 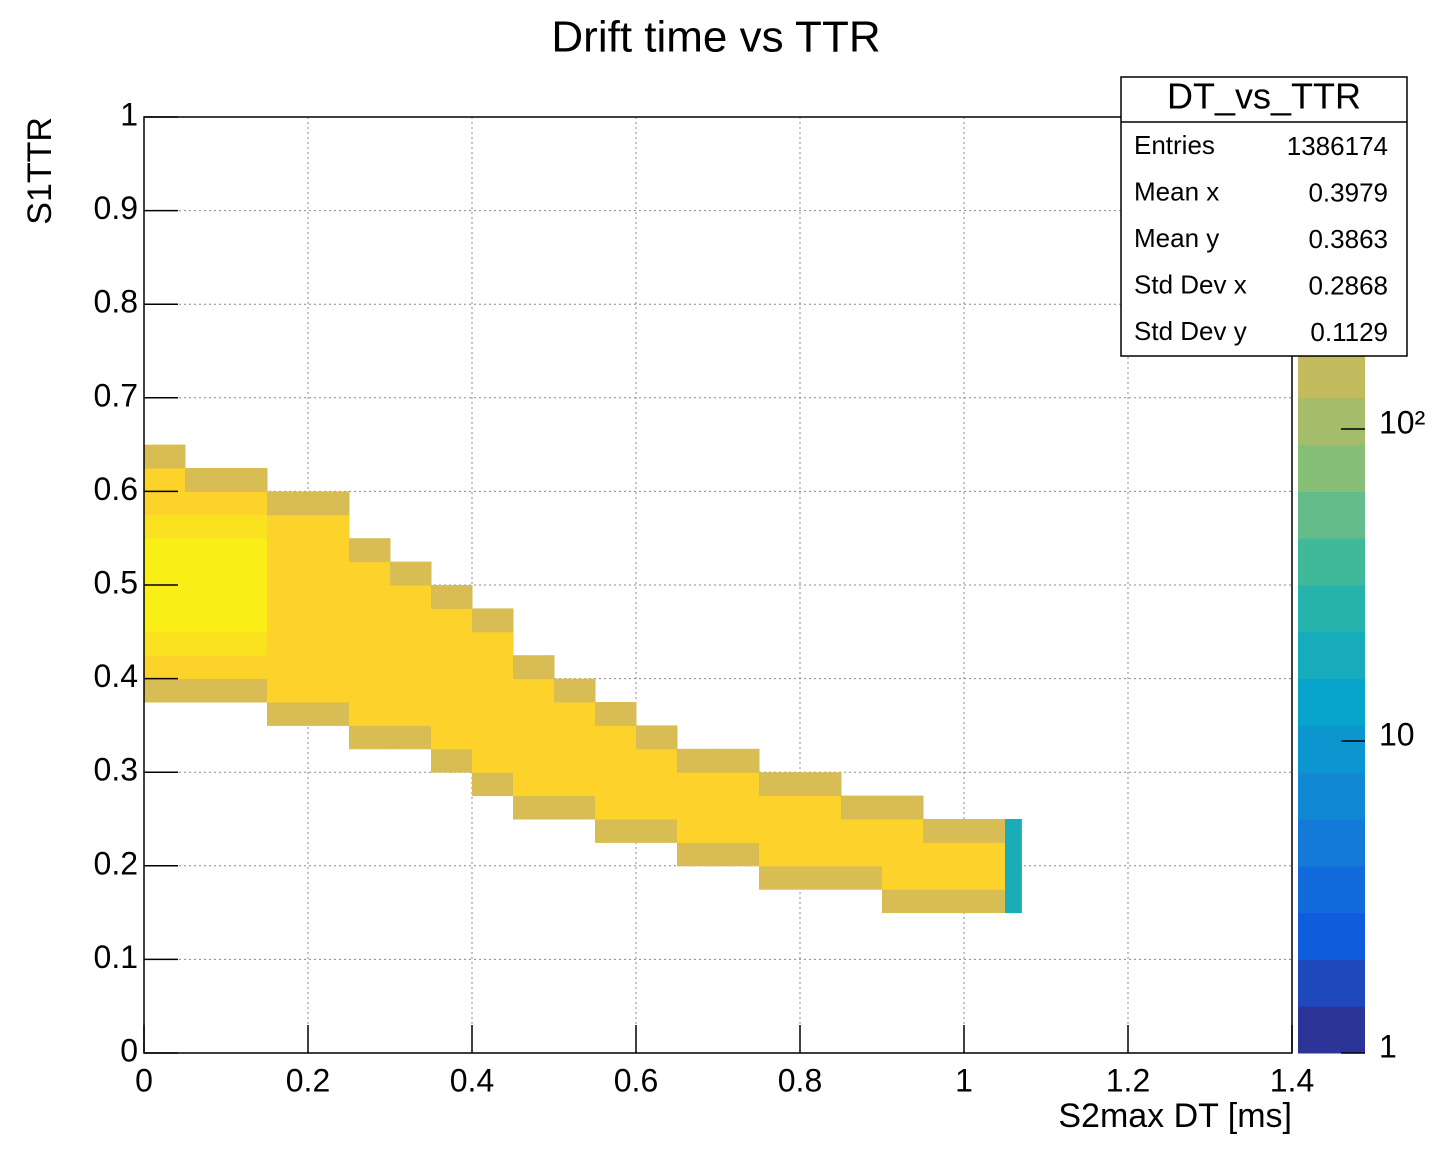 I want to click on x-tick-label: 1.2, so click(x=1128, y=1080).